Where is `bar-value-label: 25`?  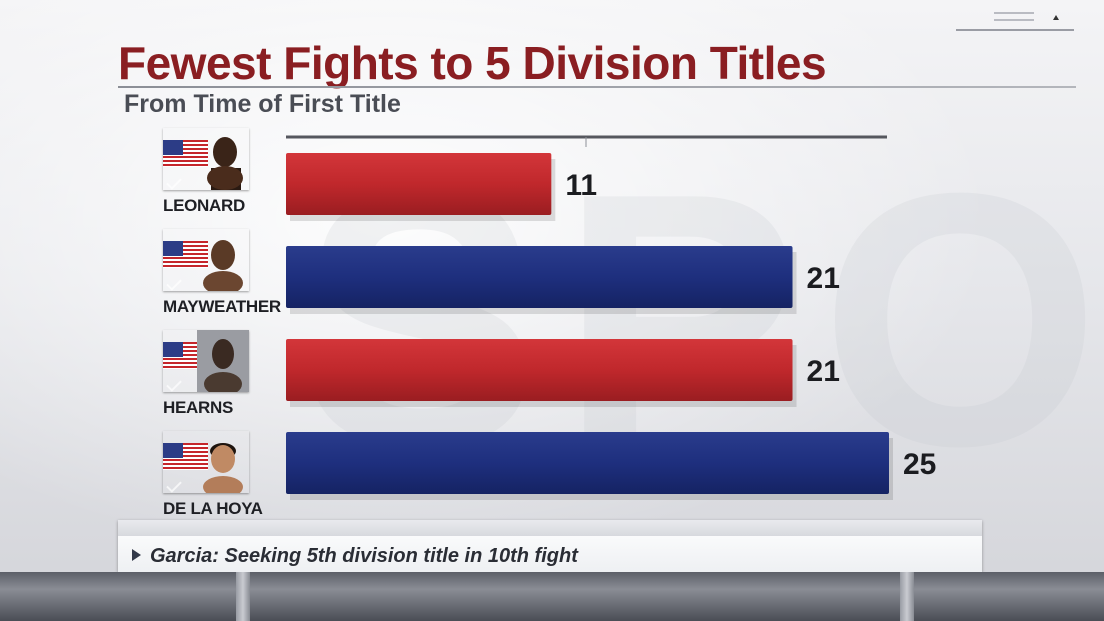
bar-value-label: 25 is located at coordinates (919, 464).